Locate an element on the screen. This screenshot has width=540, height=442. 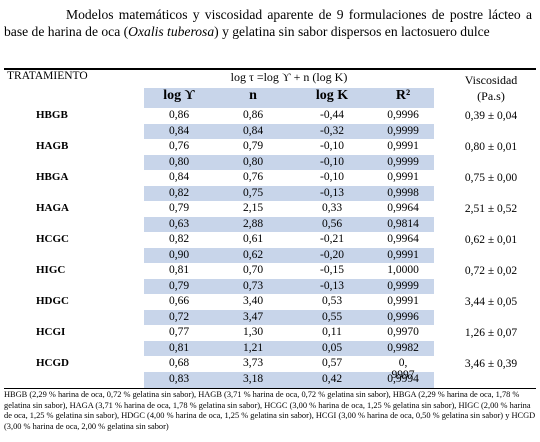
column-header-log-k: log K is located at coordinates (332, 95).